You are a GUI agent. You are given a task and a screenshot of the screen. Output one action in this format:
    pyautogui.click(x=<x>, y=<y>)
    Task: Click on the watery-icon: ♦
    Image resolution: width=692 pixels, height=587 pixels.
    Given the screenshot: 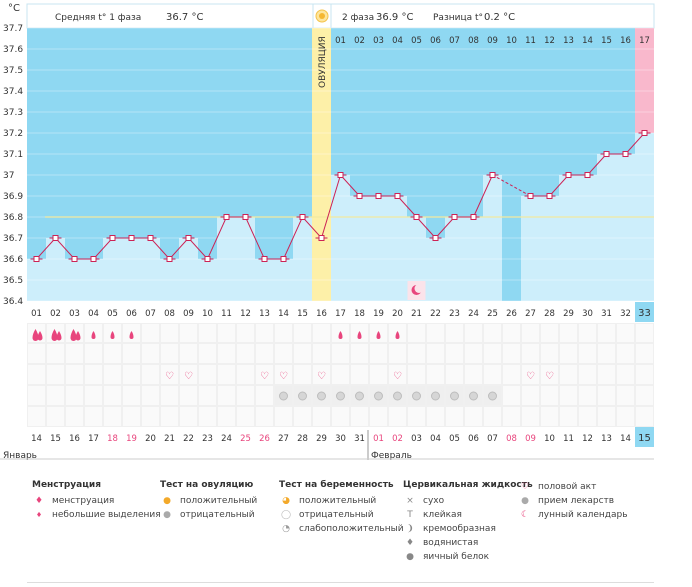 What is the action you would take?
    pyautogui.click(x=410, y=543)
    